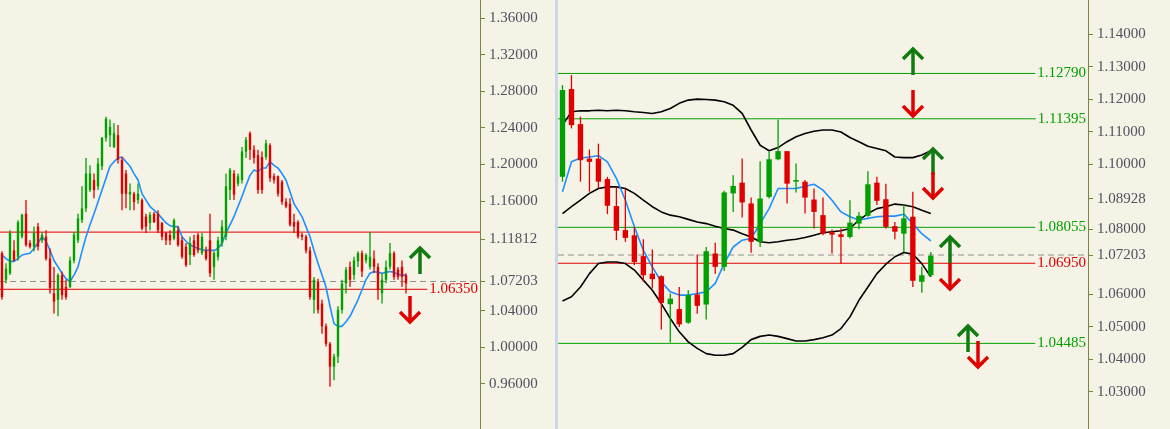  I want to click on y-tick-label: 1.05000, so click(1121, 325).